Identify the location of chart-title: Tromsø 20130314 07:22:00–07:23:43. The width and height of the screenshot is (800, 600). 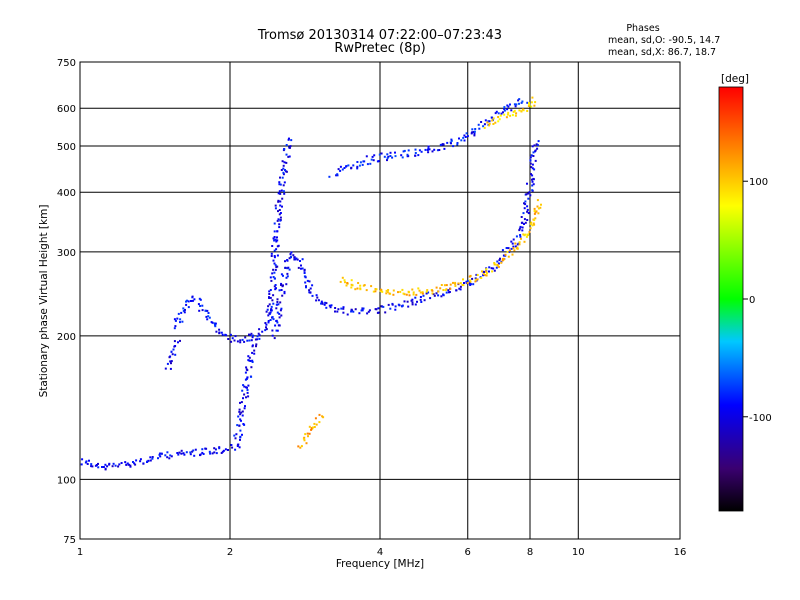
(379, 35).